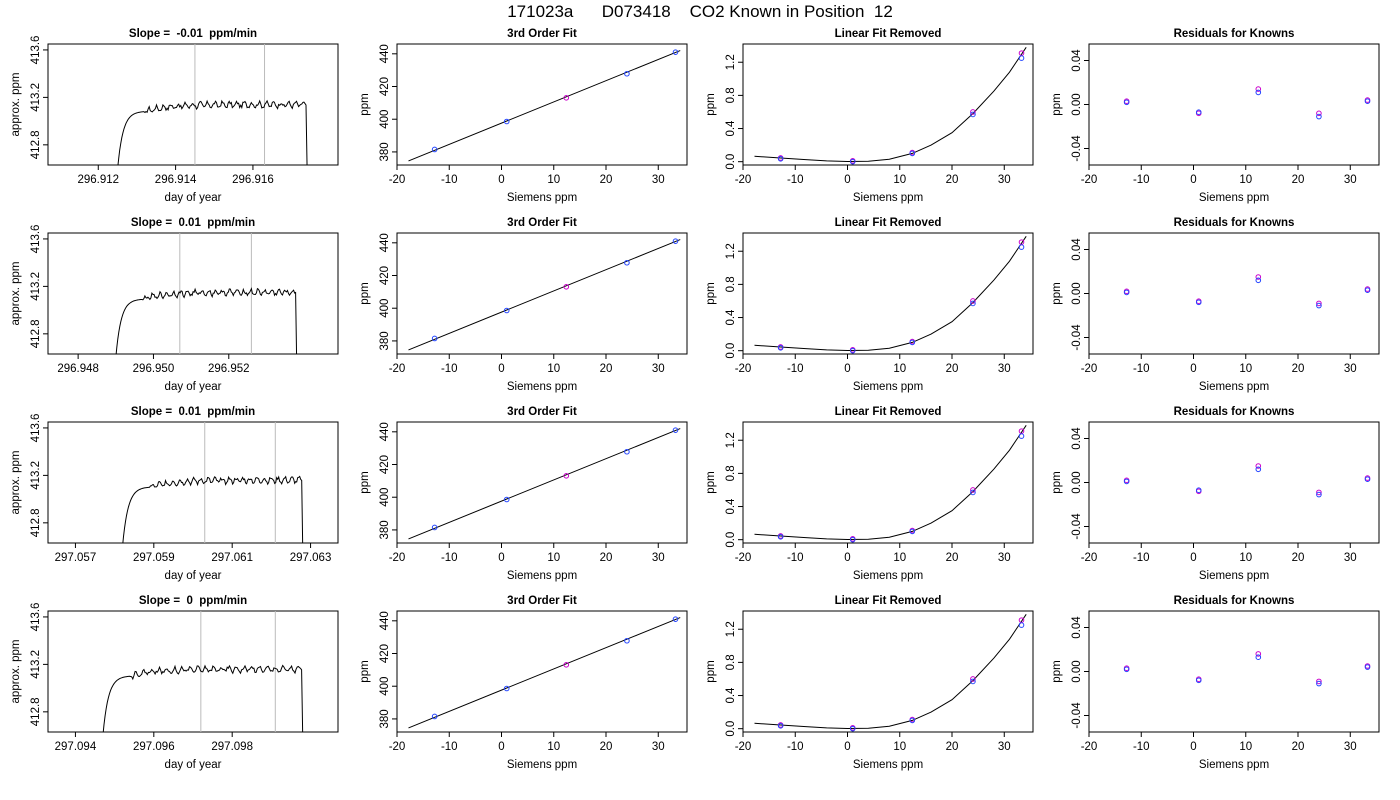 Image resolution: width=1400 pixels, height=800 pixels. I want to click on y-axis-label: approx. ppm, so click(16, 105).